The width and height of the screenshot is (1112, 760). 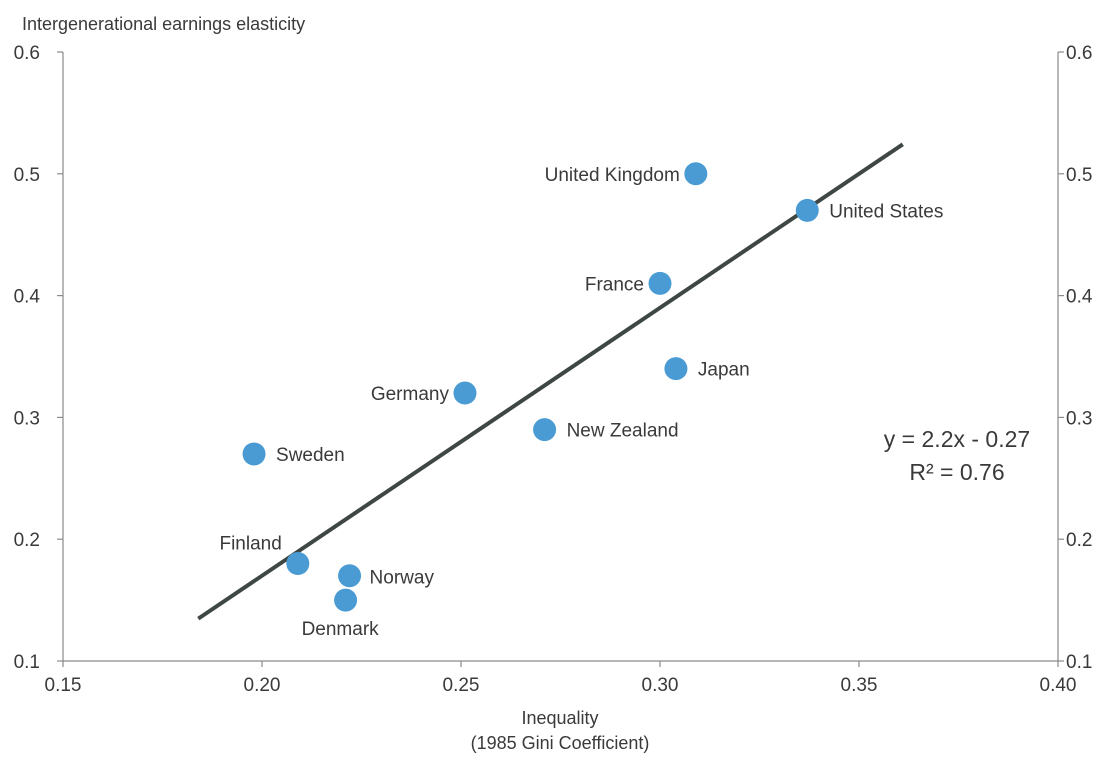 I want to click on y-tick-label-left: 0.5, so click(x=27, y=175).